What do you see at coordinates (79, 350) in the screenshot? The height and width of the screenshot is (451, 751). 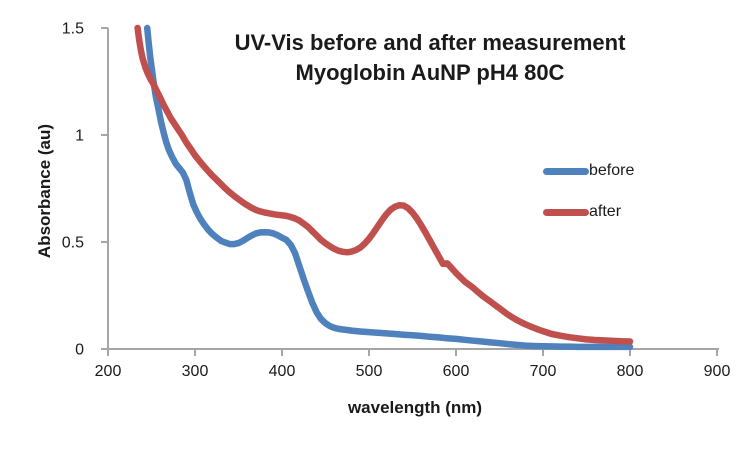 I see `y-tick-label: 0` at bounding box center [79, 350].